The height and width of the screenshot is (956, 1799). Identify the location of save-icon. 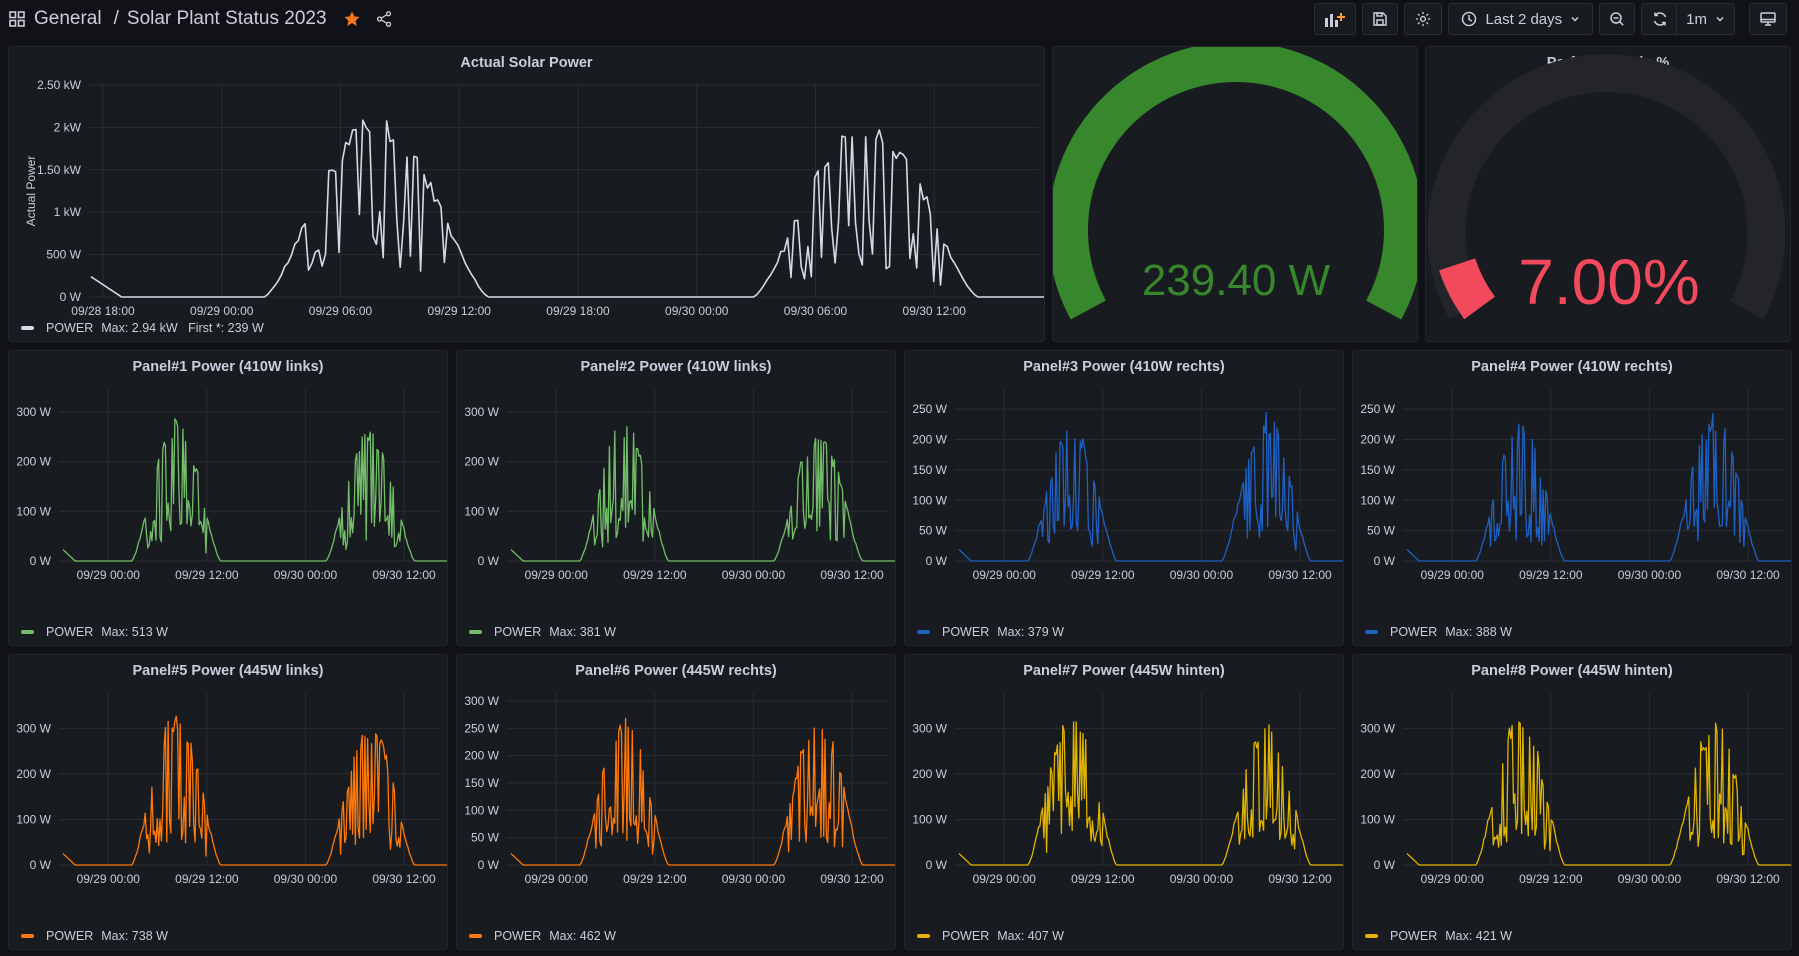
(1380, 19).